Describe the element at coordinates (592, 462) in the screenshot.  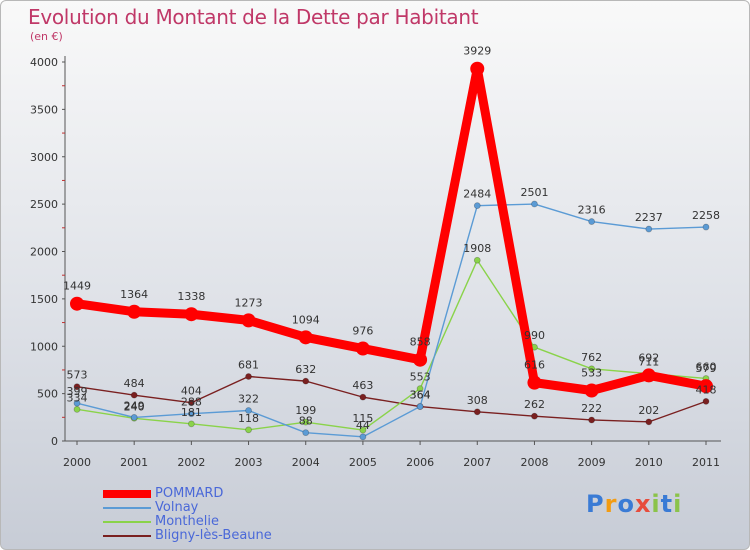
I see `x-tick-label: 2009` at that location.